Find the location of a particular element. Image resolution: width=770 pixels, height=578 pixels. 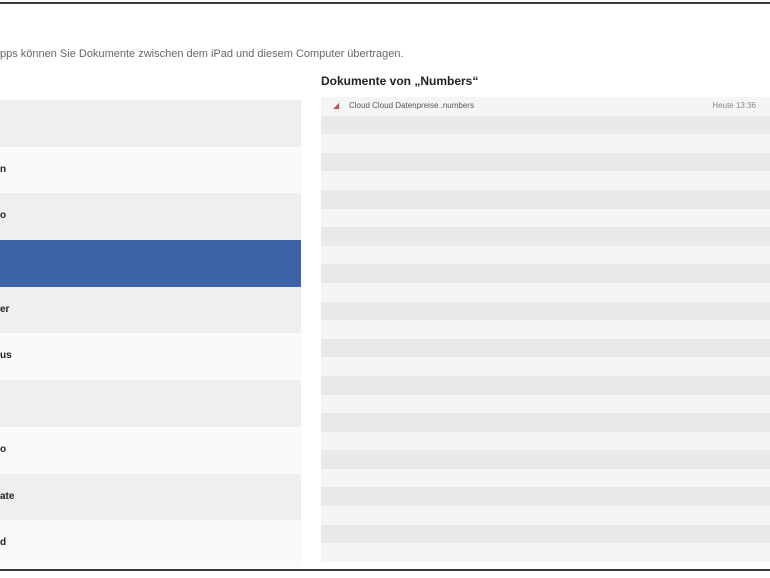

app-list-item-selected is located at coordinates (150, 263).